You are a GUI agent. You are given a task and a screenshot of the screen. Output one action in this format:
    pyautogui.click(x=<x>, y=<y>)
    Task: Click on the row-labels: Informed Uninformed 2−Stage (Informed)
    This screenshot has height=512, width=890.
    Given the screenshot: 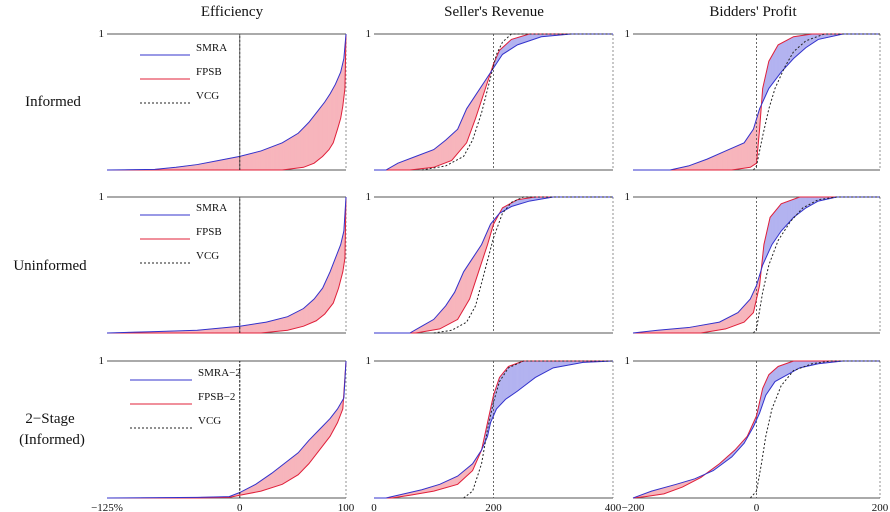 What is the action you would take?
    pyautogui.click(x=50, y=271)
    